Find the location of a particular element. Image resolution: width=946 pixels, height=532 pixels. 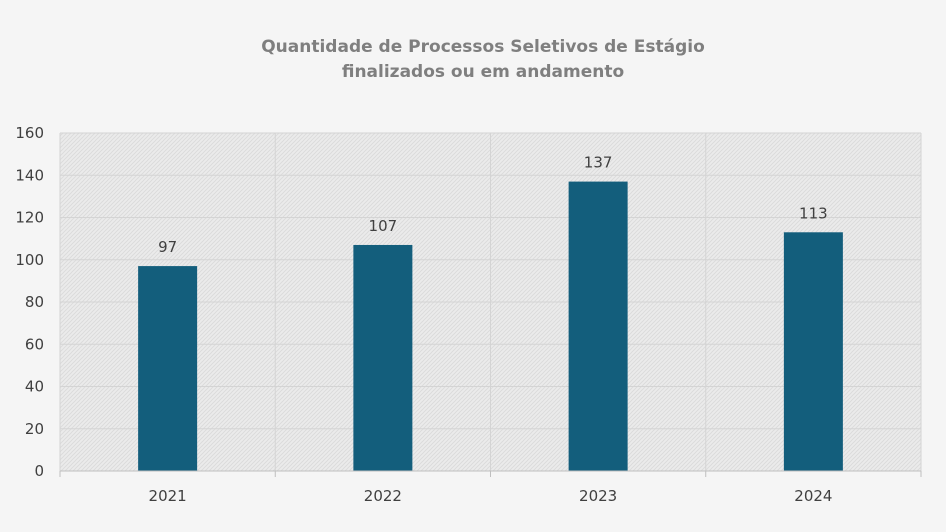

x-tick-label: 2024 is located at coordinates (813, 496).